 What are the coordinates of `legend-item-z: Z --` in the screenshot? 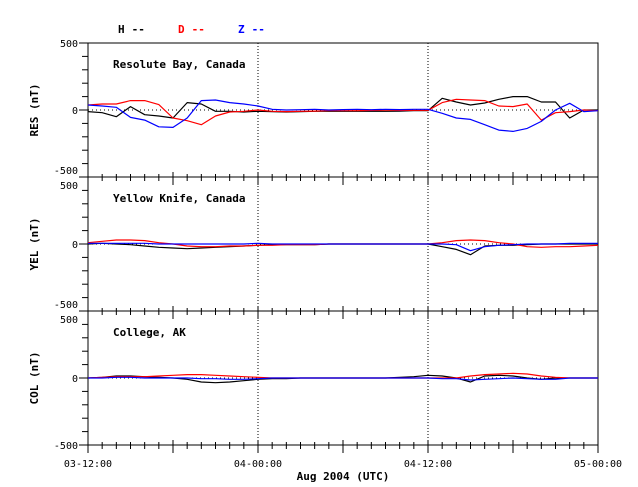 It's located at (251, 29).